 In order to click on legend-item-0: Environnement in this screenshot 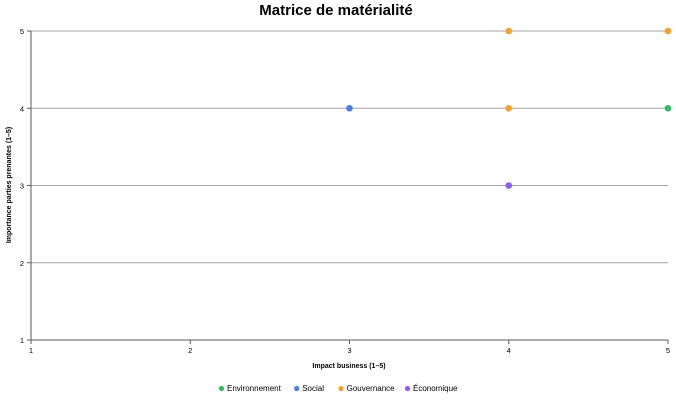, I will do `click(250, 388)`.